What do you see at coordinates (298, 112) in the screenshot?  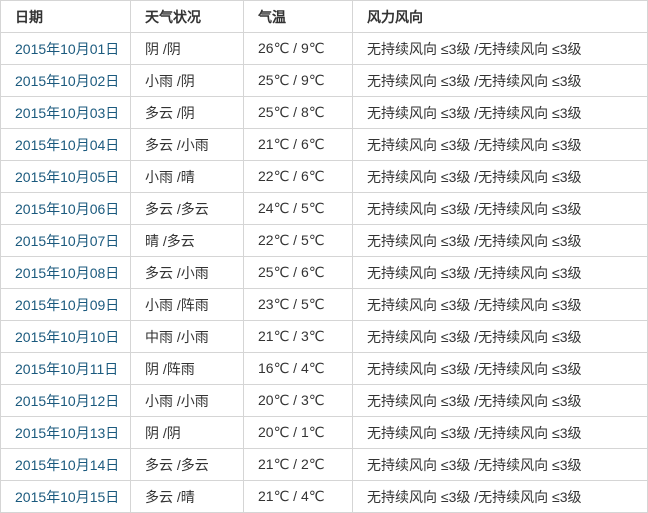 I see `temp-cell: 25℃ / 8℃` at bounding box center [298, 112].